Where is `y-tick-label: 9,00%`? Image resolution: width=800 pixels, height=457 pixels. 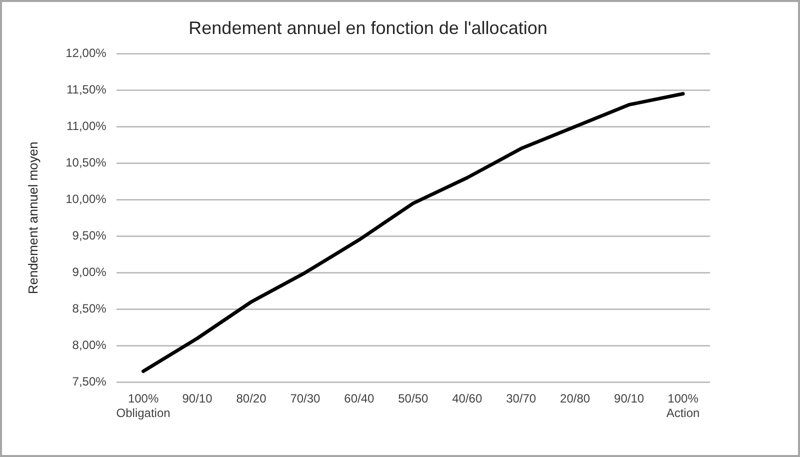 y-tick-label: 9,00% is located at coordinates (89, 271).